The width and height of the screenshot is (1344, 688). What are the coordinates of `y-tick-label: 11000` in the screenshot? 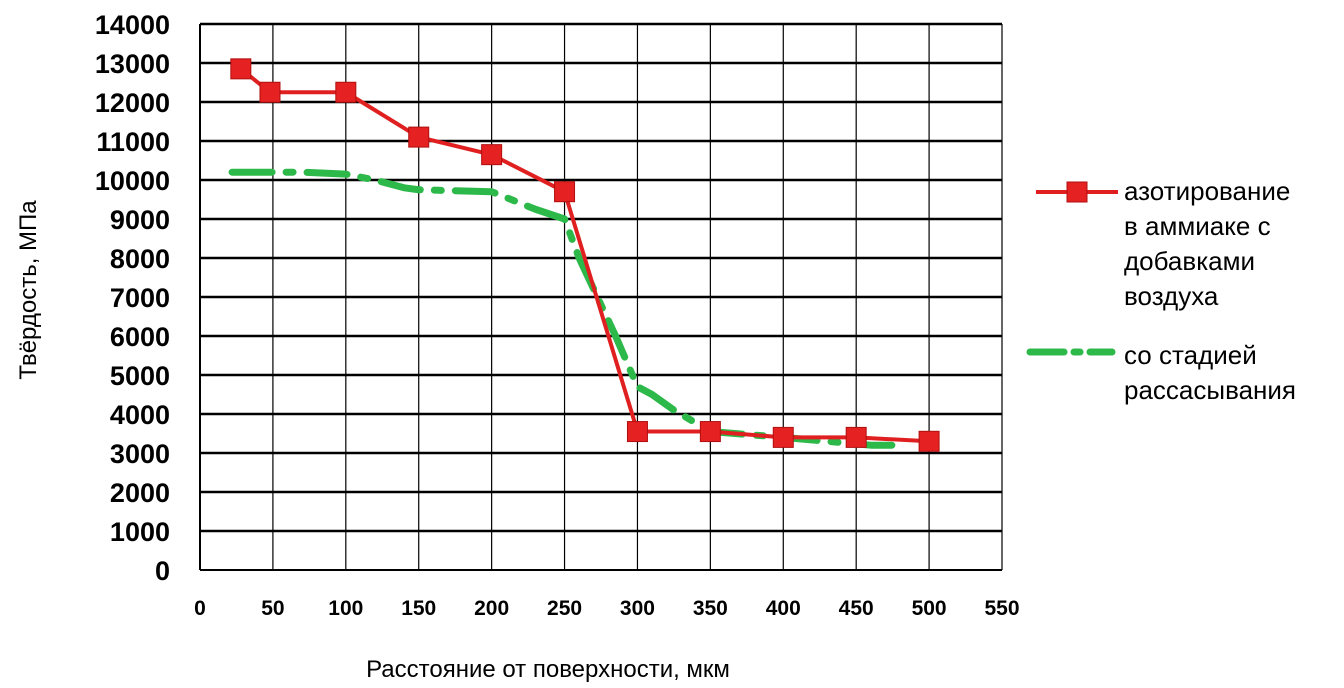 It's located at (133, 142).